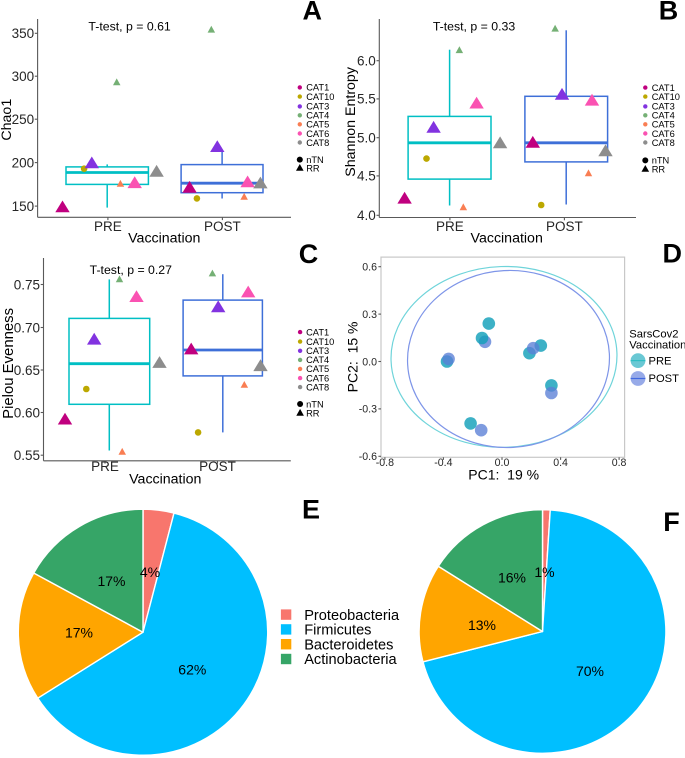 The image size is (685, 758). What do you see at coordinates (23, 206) in the screenshot?
I see `svg-text: 150` at bounding box center [23, 206].